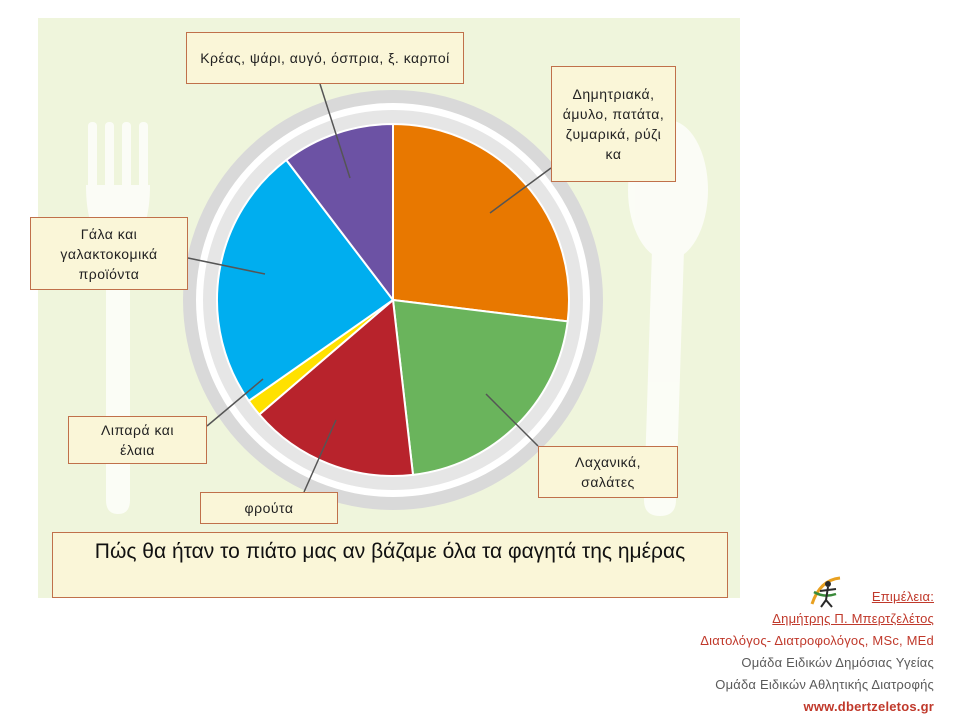  I want to click on label-fats: Λιπαρά και έλαια, so click(137, 440).